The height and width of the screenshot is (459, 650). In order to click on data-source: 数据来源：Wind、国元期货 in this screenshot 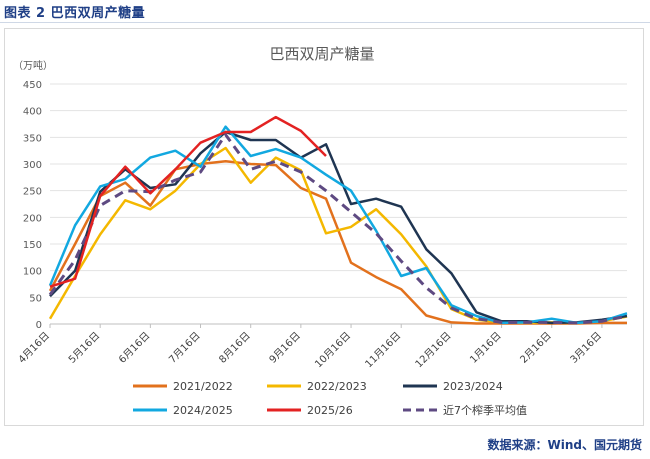, I will do `click(564, 445)`.